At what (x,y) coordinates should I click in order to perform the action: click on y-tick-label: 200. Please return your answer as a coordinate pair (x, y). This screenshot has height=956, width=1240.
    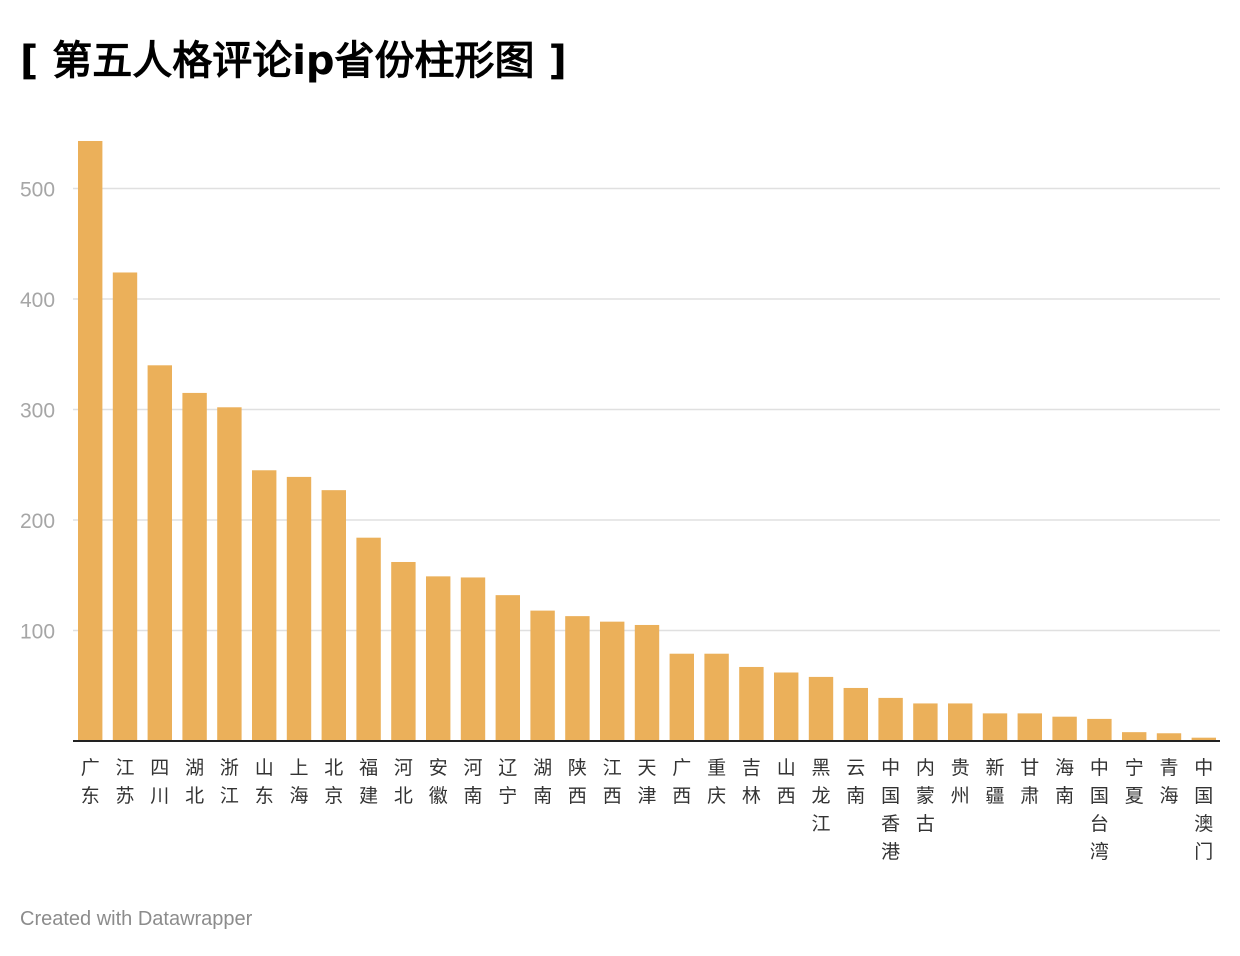
    Looking at the image, I should click on (37, 521).